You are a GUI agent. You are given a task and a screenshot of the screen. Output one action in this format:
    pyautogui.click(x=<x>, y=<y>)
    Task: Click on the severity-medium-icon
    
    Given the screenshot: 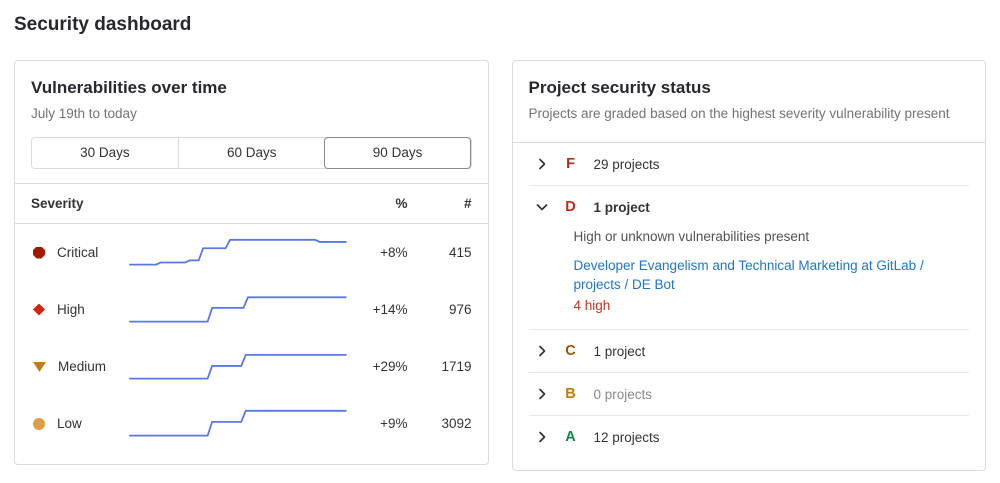 What is the action you would take?
    pyautogui.click(x=39, y=366)
    